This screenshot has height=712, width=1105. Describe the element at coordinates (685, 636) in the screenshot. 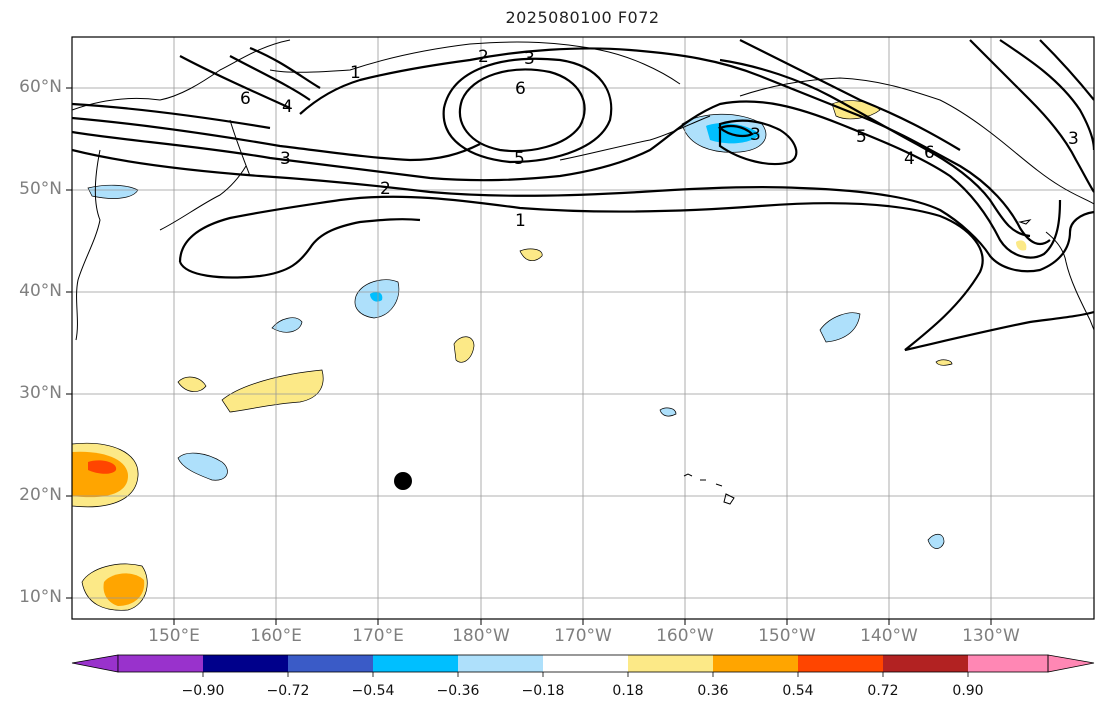

I see `lon-label: 160°W` at that location.